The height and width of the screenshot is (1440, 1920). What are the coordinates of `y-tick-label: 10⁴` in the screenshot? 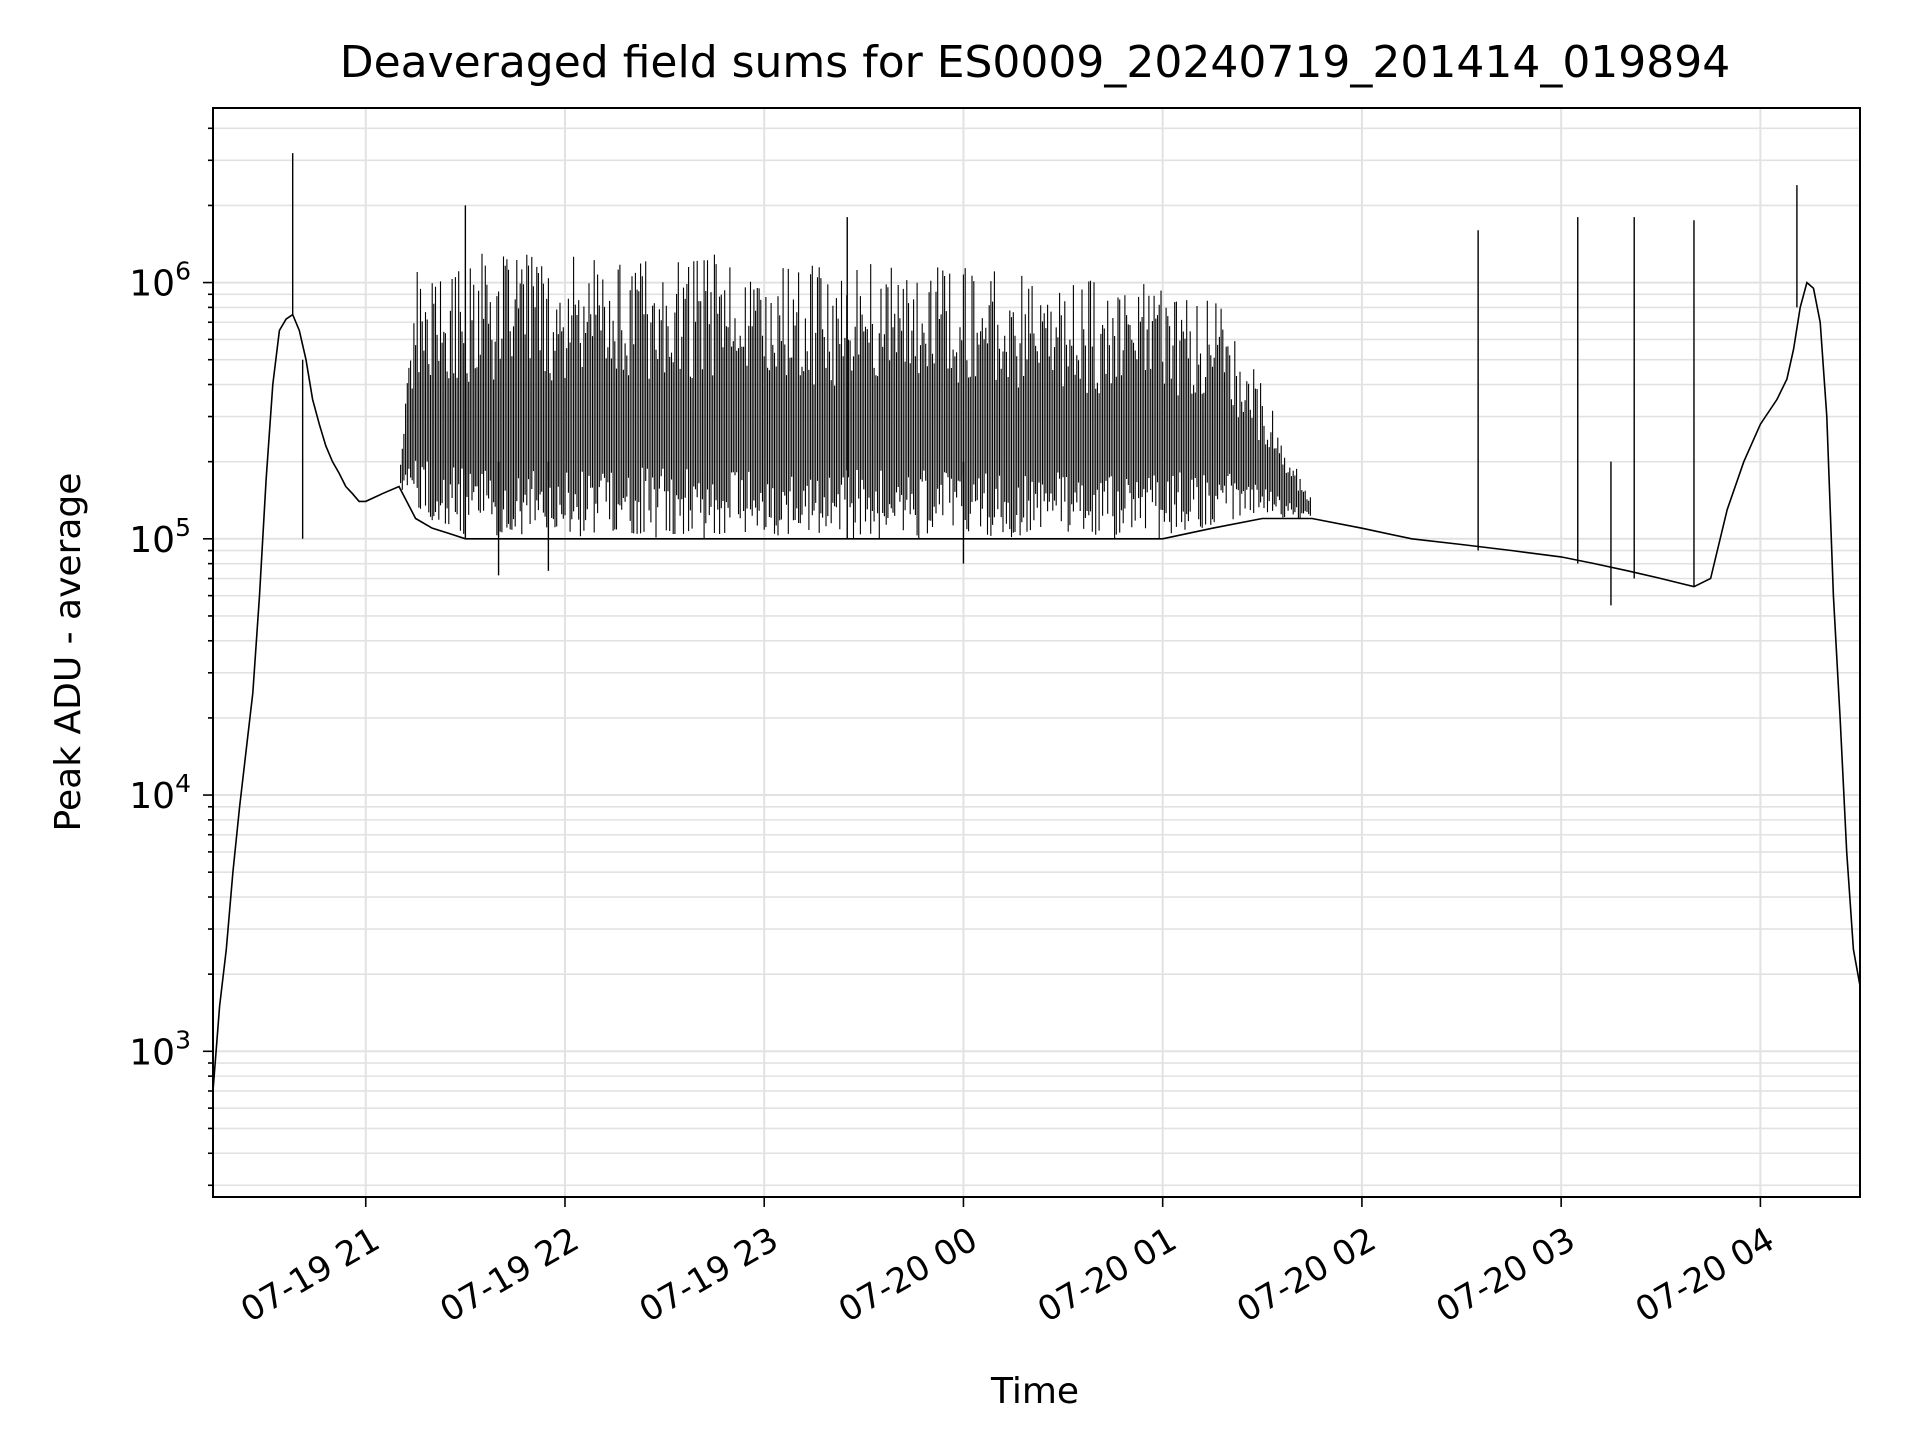 It's located at (160, 793).